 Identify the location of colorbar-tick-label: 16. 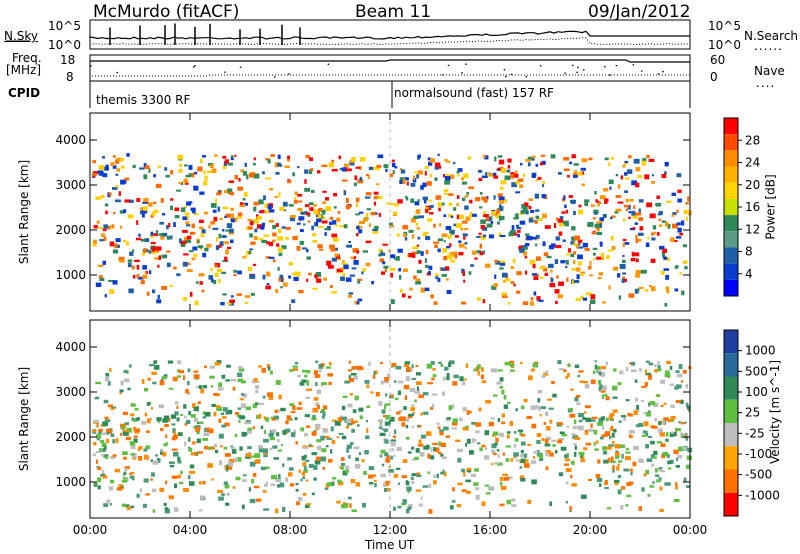
(752, 207).